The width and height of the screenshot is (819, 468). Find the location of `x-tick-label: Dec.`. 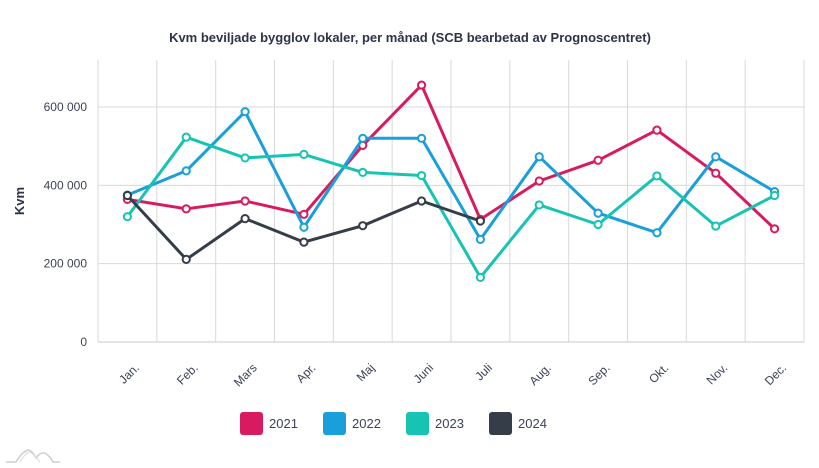

x-tick-label: Dec. is located at coordinates (775, 374).